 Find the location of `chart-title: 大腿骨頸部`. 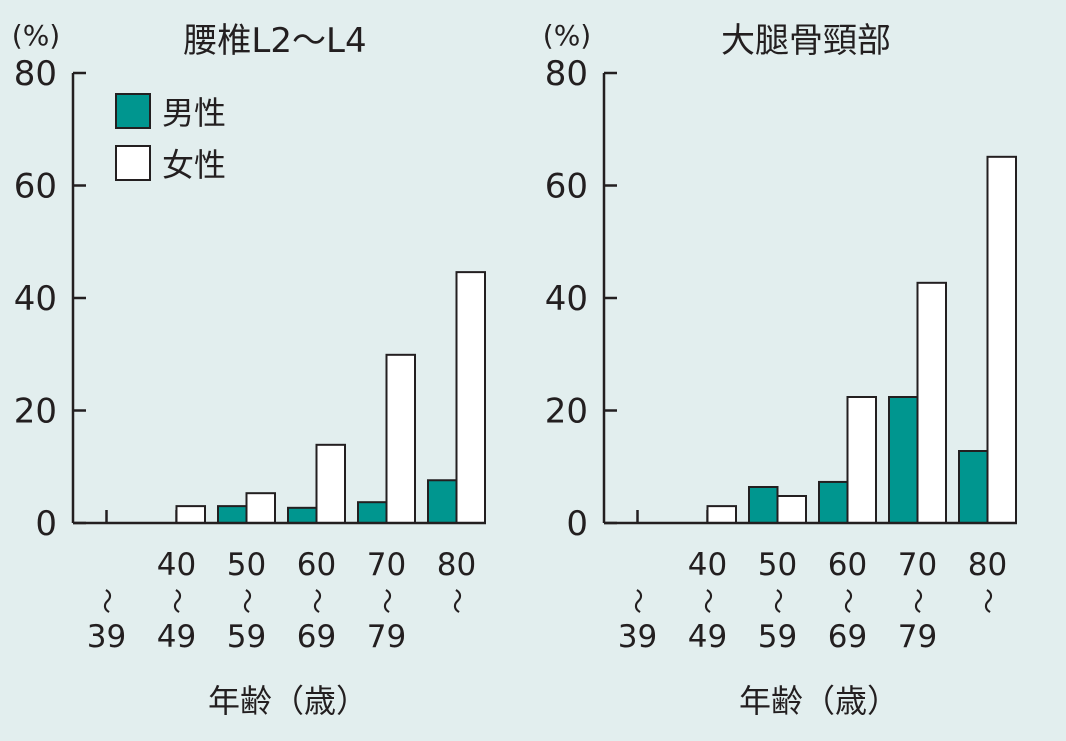

chart-title: 大腿骨頸部 is located at coordinates (806, 41).